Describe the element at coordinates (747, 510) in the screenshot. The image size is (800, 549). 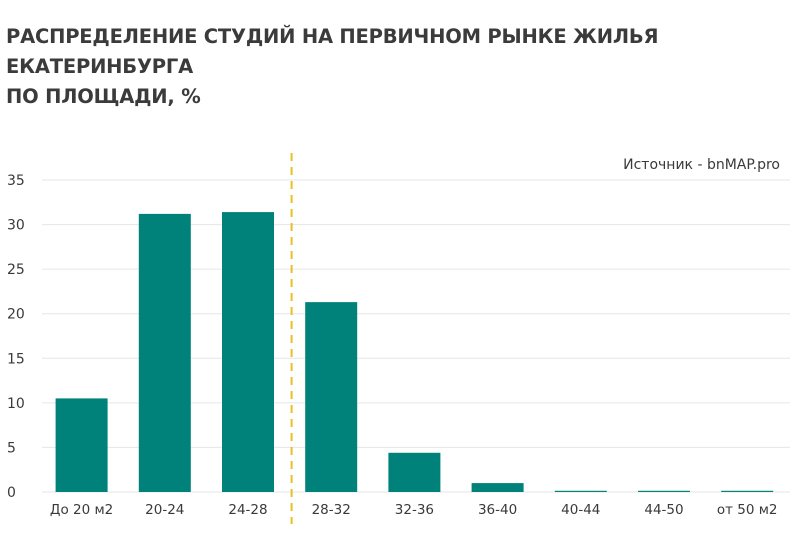
I see `x-tick-label: от 50 м2` at that location.